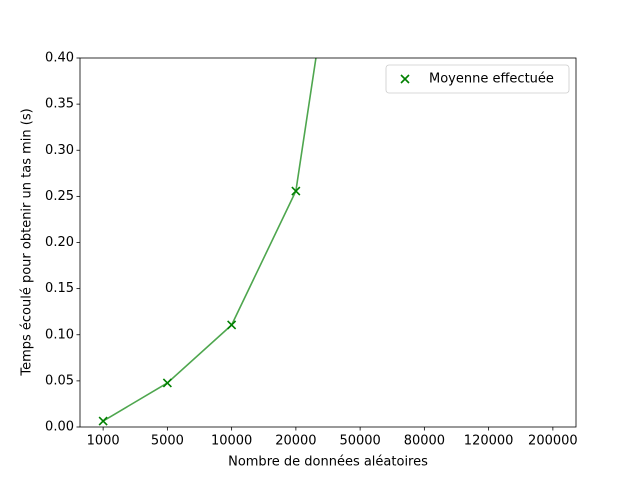  What do you see at coordinates (359, 441) in the screenshot?
I see `x-tick-label: 50000` at bounding box center [359, 441].